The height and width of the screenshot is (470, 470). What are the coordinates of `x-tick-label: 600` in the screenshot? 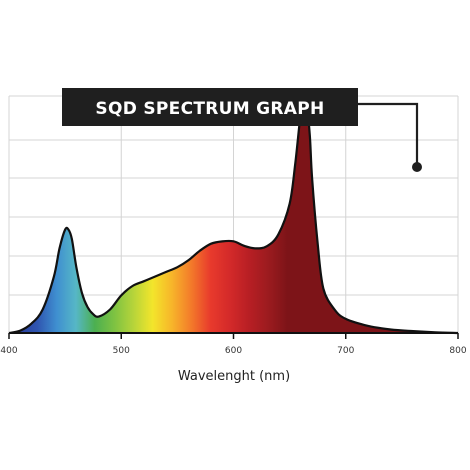 It's located at (233, 351).